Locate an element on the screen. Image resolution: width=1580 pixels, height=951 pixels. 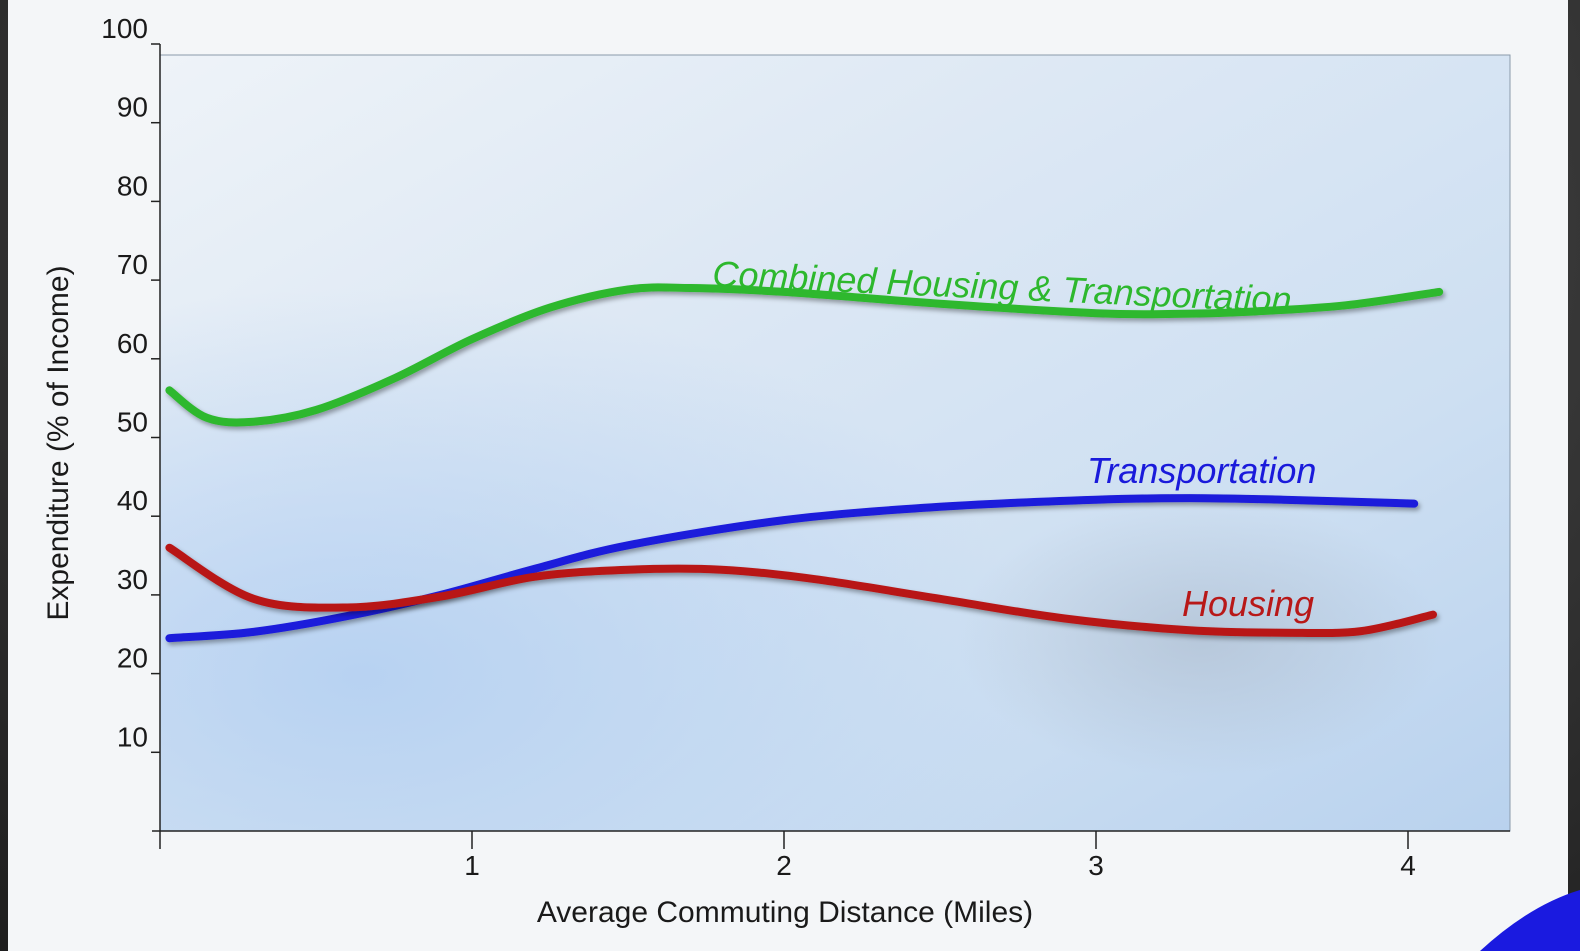
x-tick-label: 3 is located at coordinates (1096, 865).